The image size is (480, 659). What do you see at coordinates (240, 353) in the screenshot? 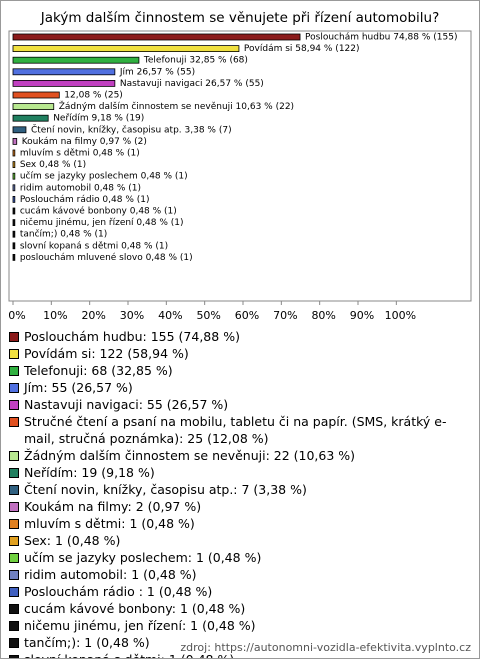
I see `legend-item: Povídám si: 122 (58,94 %)` at bounding box center [240, 353].